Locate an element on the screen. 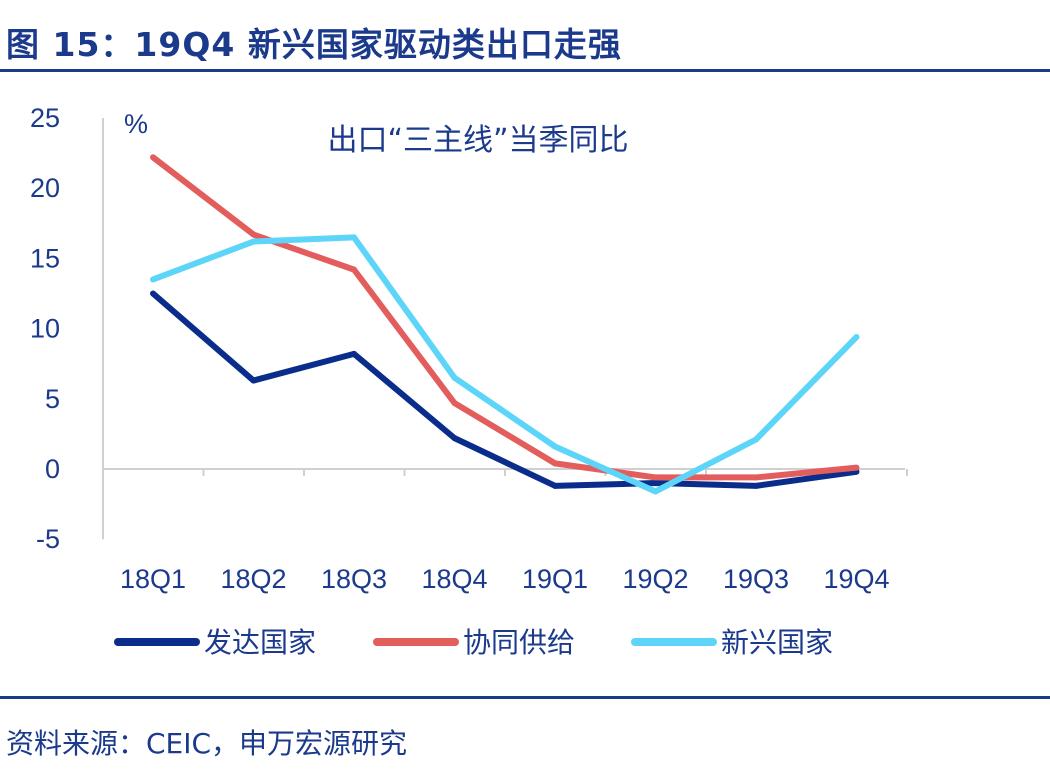  legend-label: 发达国家 is located at coordinates (260, 642).